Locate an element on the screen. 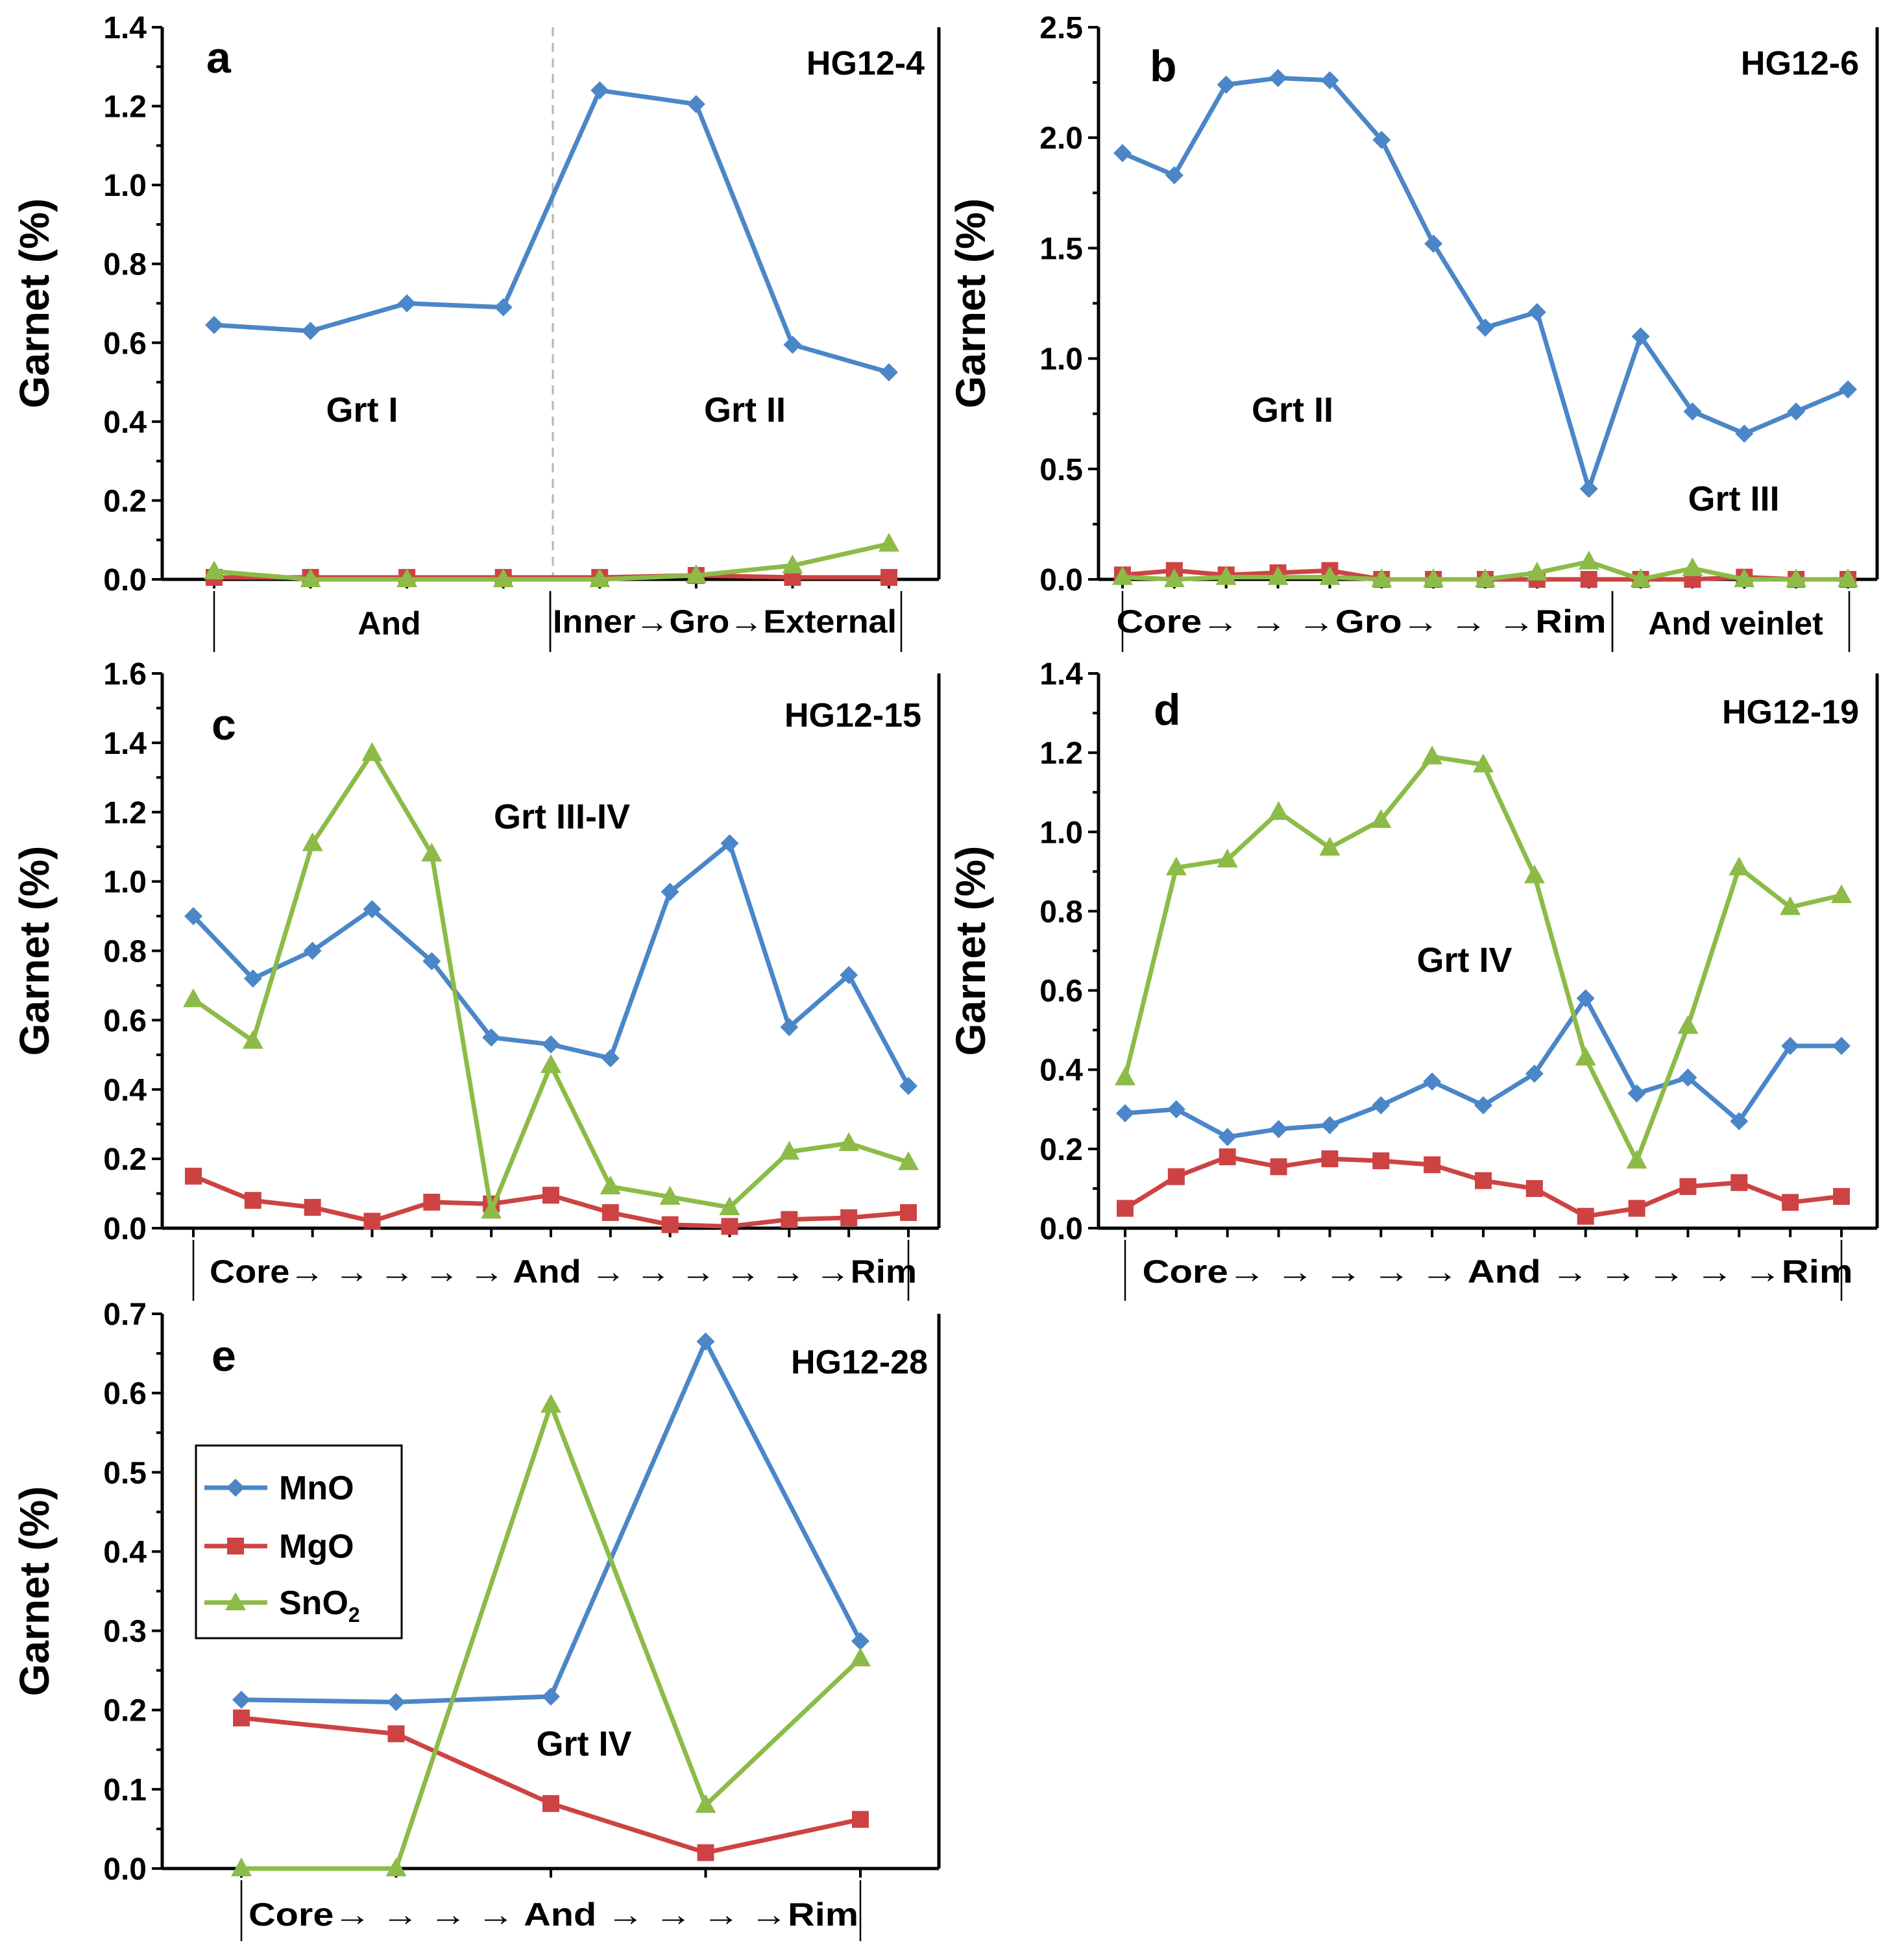  y-tick-label: 1.2 is located at coordinates (125, 813).